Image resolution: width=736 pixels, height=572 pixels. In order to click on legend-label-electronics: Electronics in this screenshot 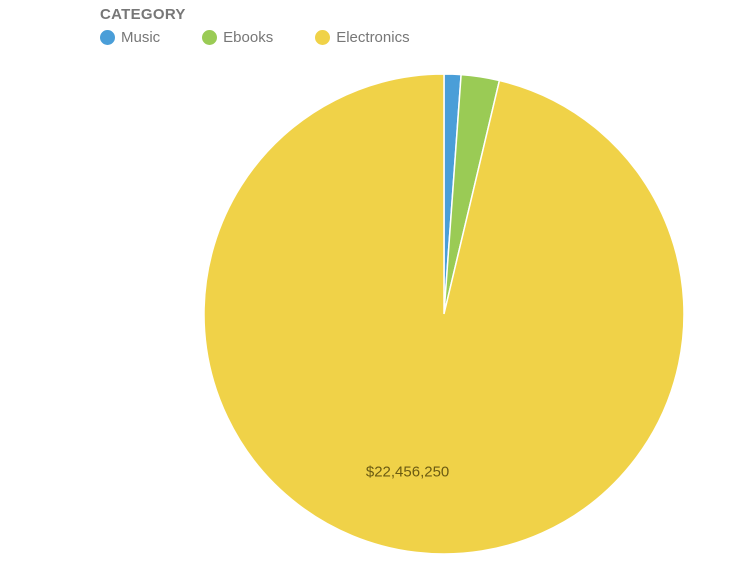, I will do `click(373, 37)`.